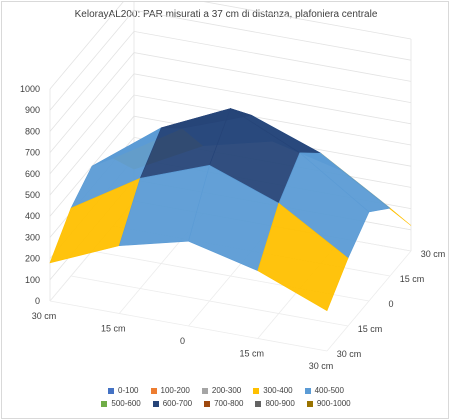 The height and width of the screenshot is (420, 450). I want to click on legend-label: 300-400, so click(278, 390).